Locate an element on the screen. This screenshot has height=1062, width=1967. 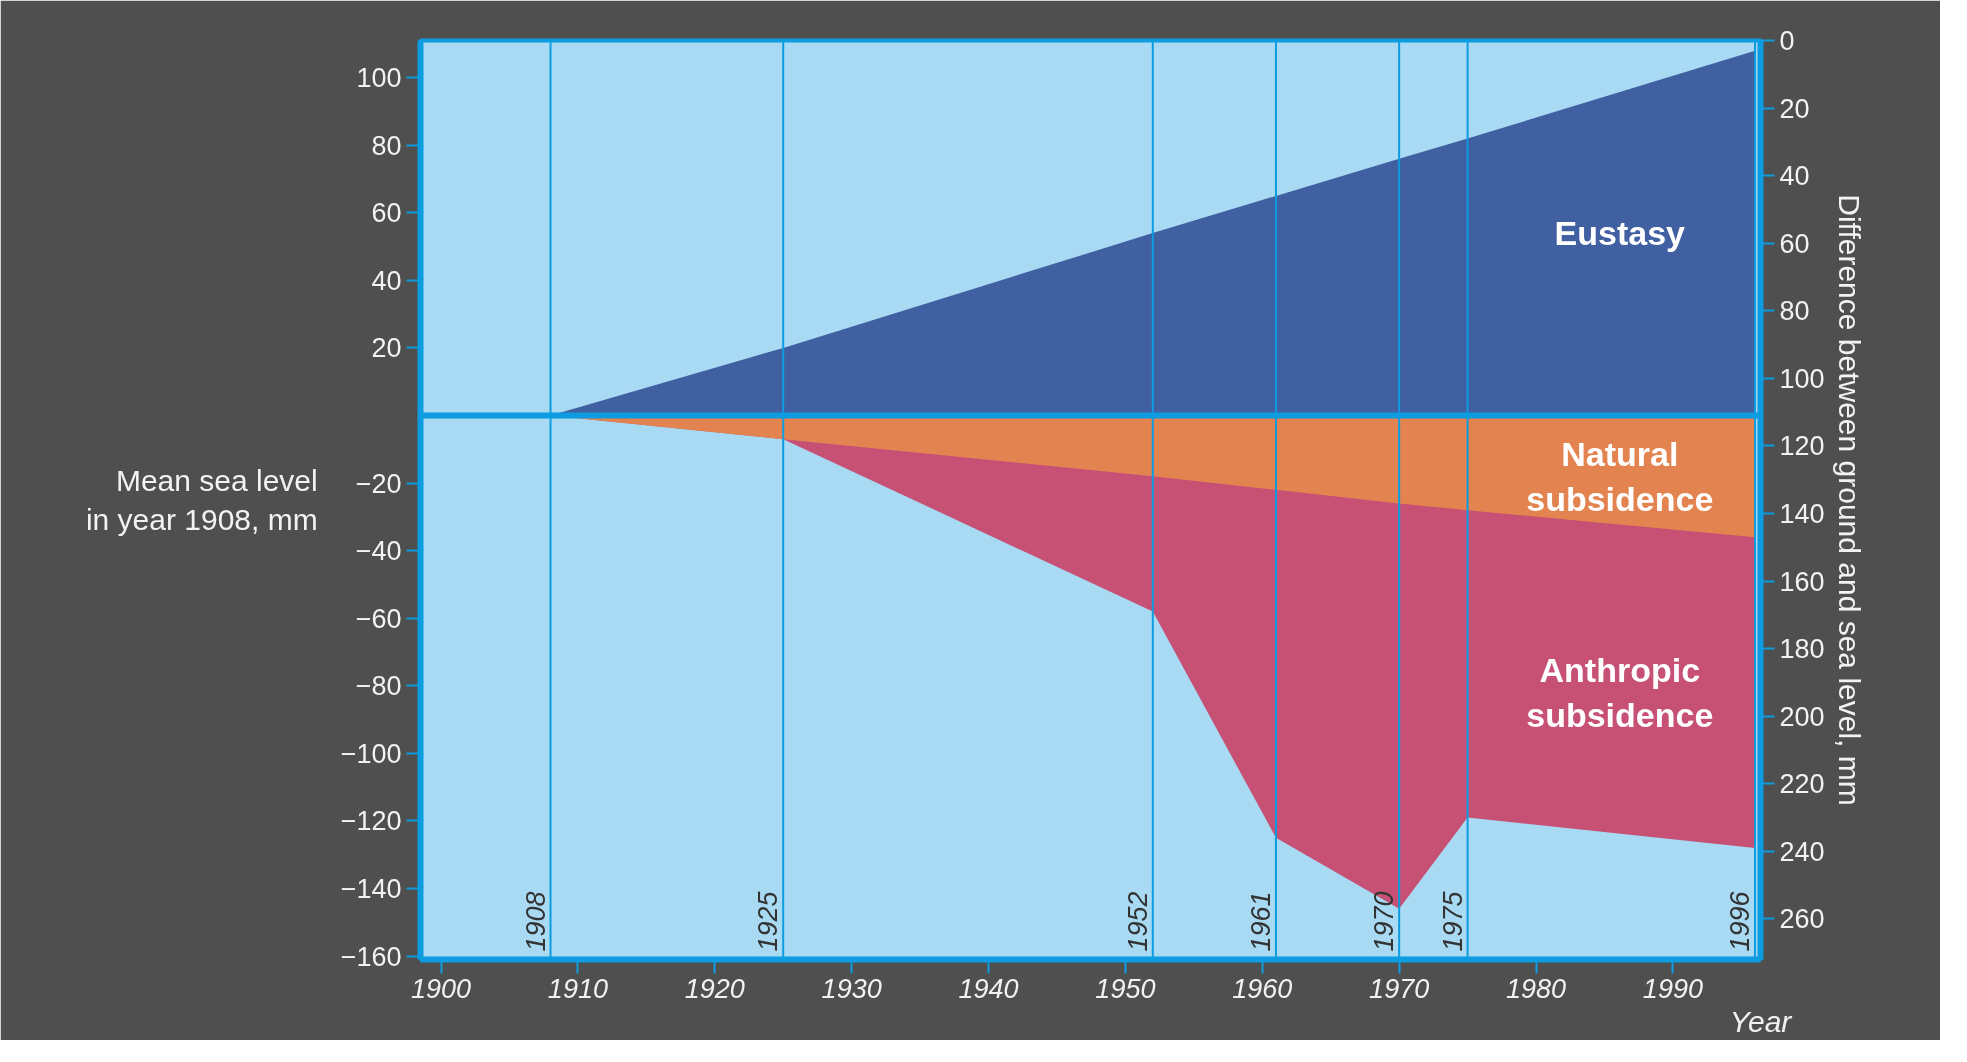
y2-tick-label: 260 is located at coordinates (1802, 919).